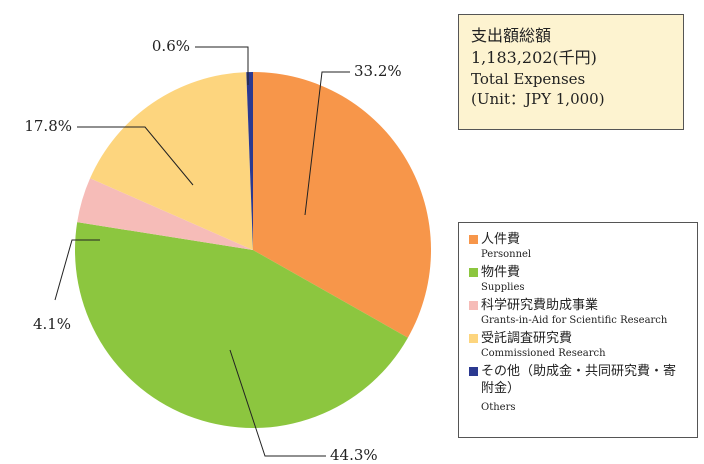  What do you see at coordinates (501, 272) in the screenshot?
I see `legend-label: 物件費` at bounding box center [501, 272].